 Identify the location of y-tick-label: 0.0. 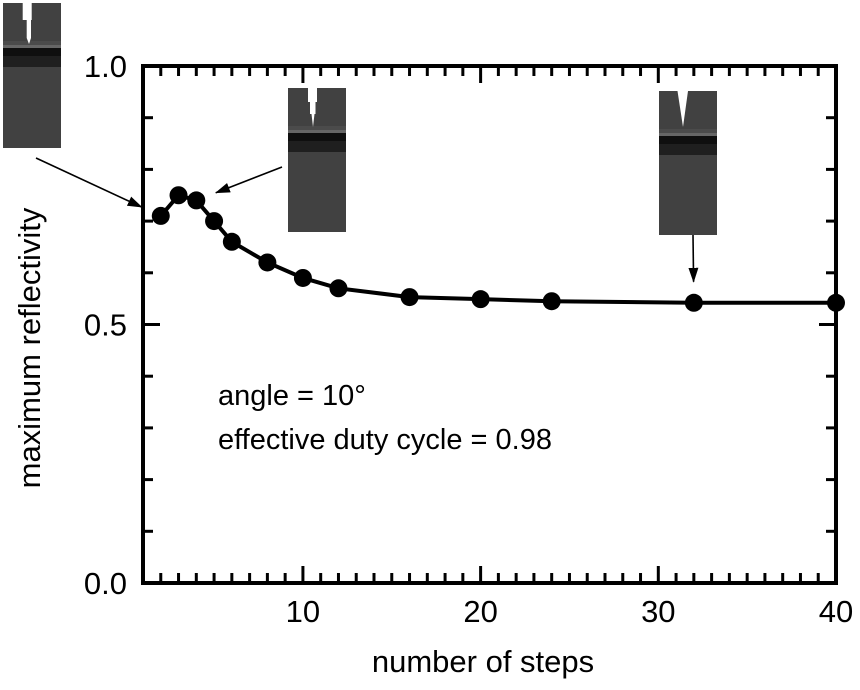
(105, 583).